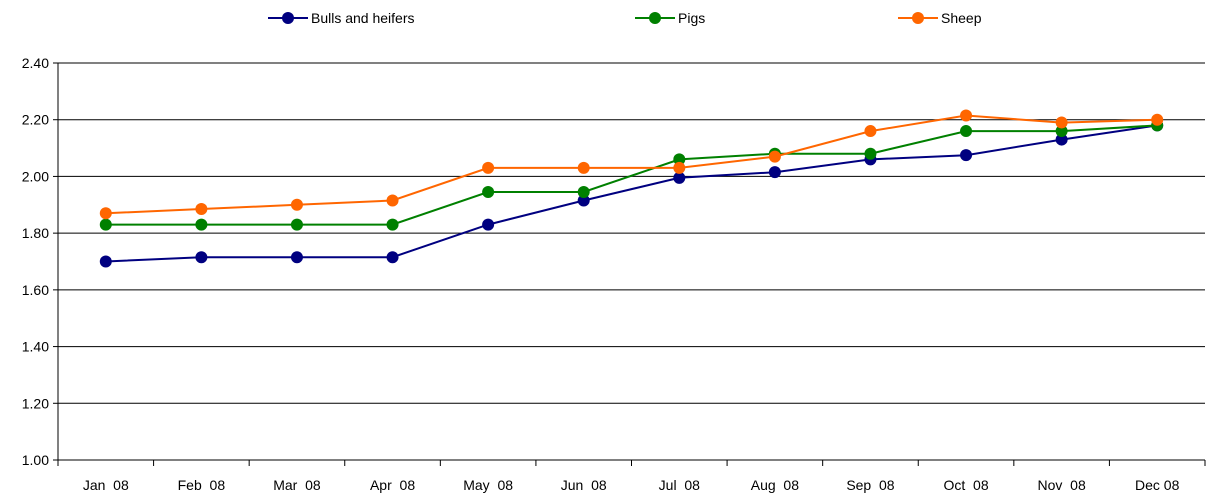 The width and height of the screenshot is (1208, 499). Describe the element at coordinates (488, 485) in the screenshot. I see `x-tick-label: May 08` at that location.